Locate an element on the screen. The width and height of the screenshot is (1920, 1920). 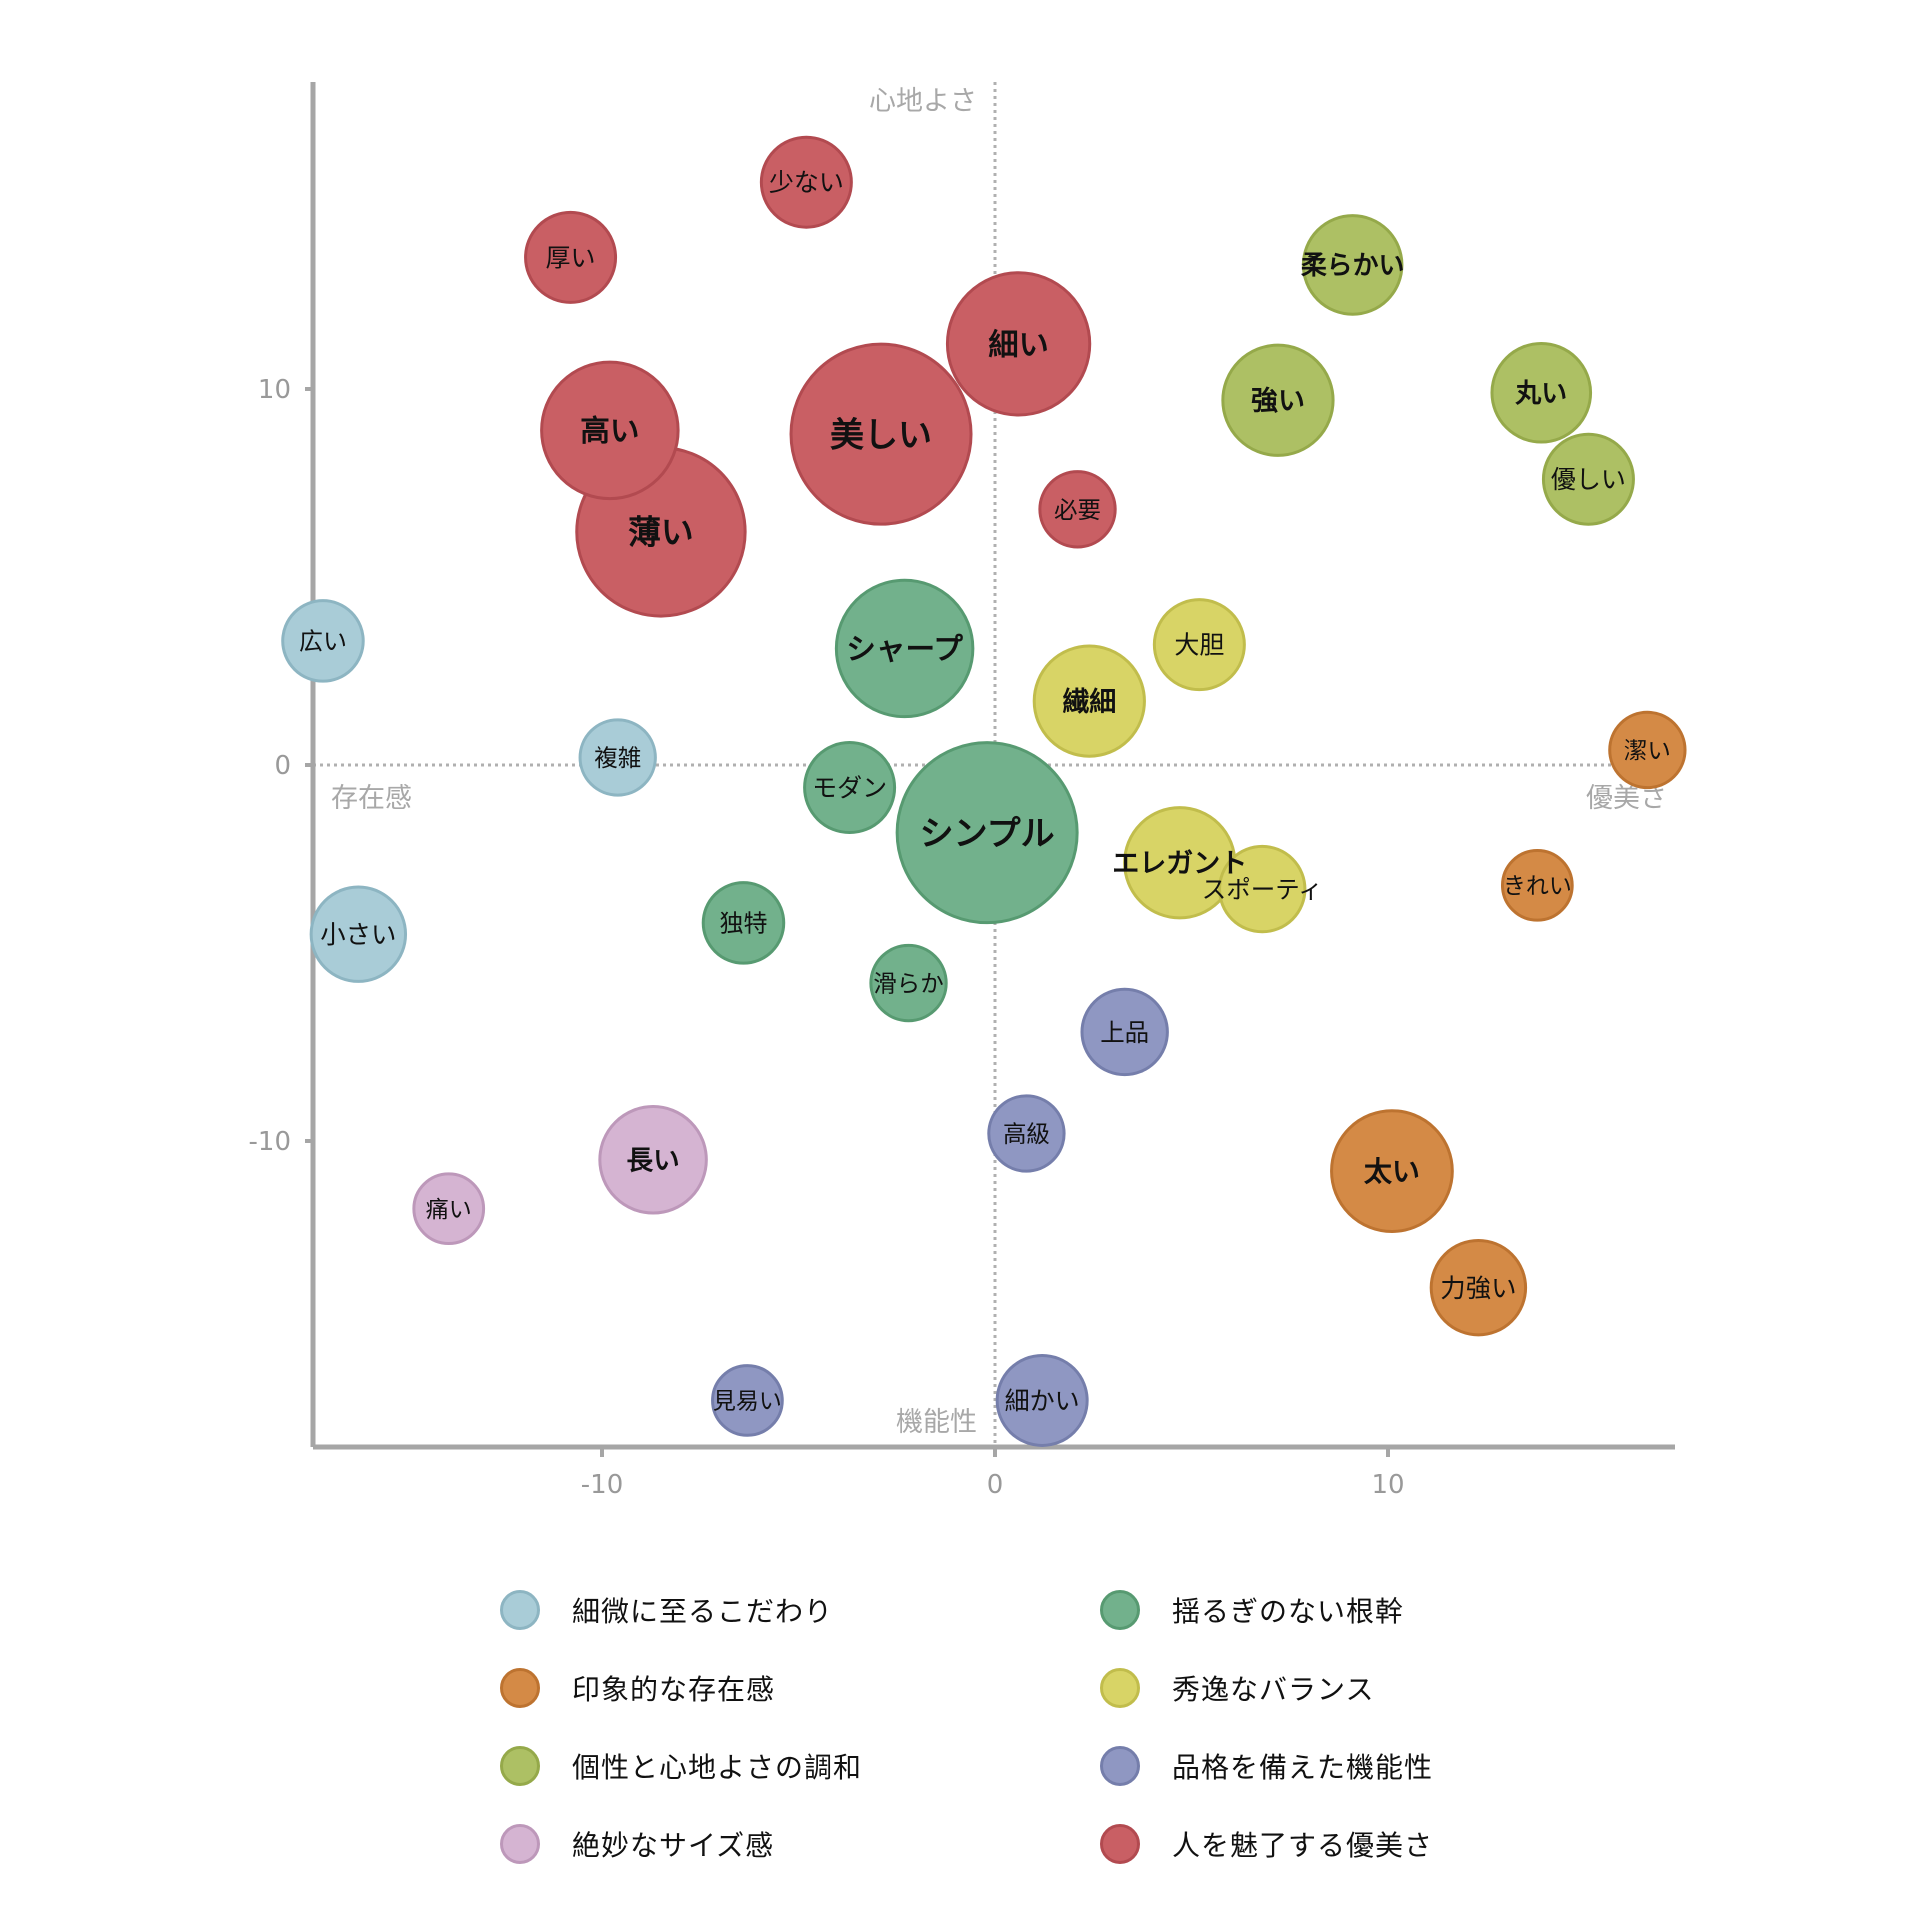
bubble-label: 小さい is located at coordinates (358, 934).